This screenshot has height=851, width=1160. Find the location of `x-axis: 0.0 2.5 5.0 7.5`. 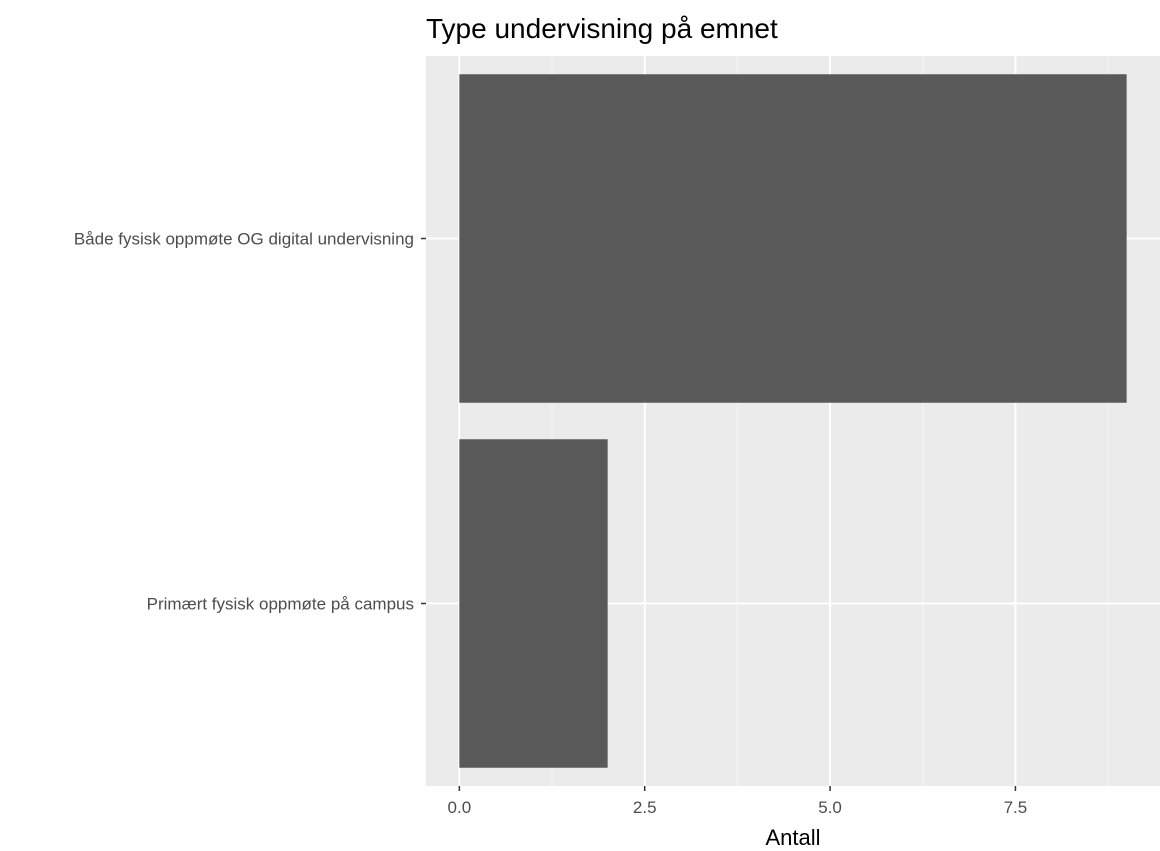

x-axis: 0.0 2.5 5.0 7.5 is located at coordinates (738, 801).